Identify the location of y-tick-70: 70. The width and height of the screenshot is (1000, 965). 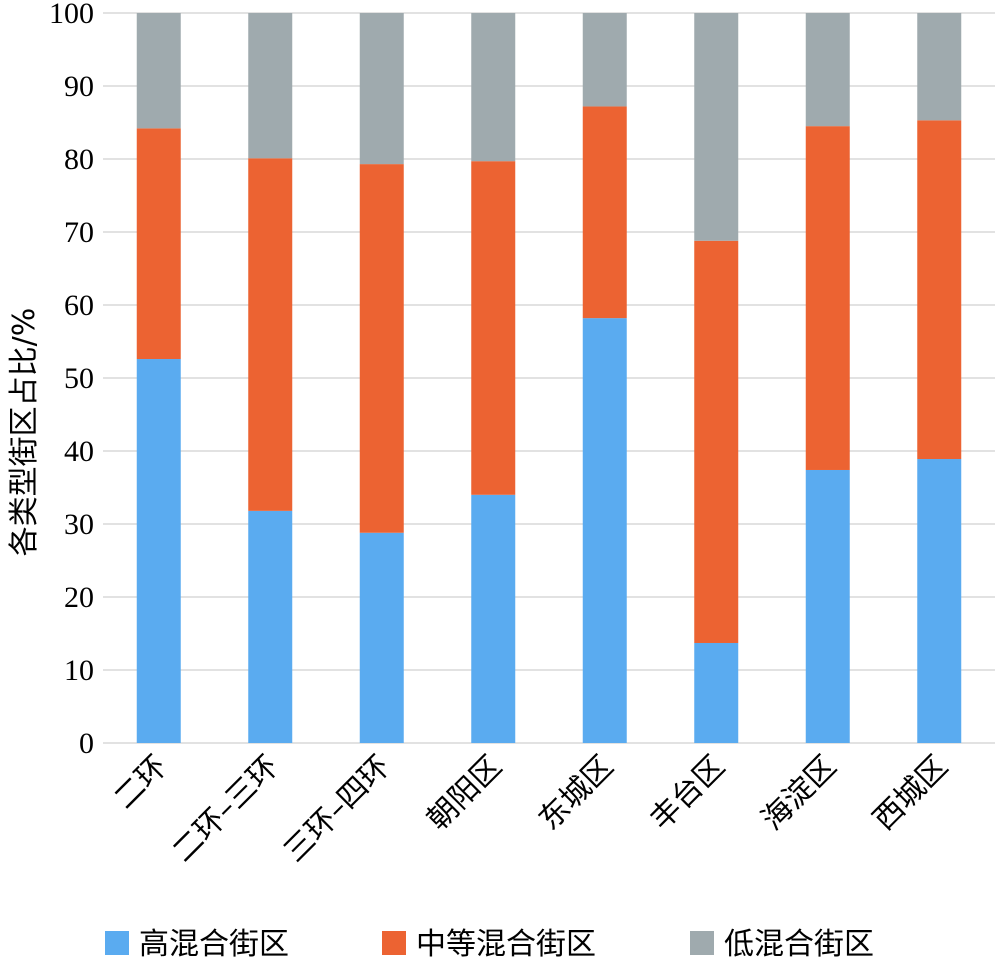
(79, 232).